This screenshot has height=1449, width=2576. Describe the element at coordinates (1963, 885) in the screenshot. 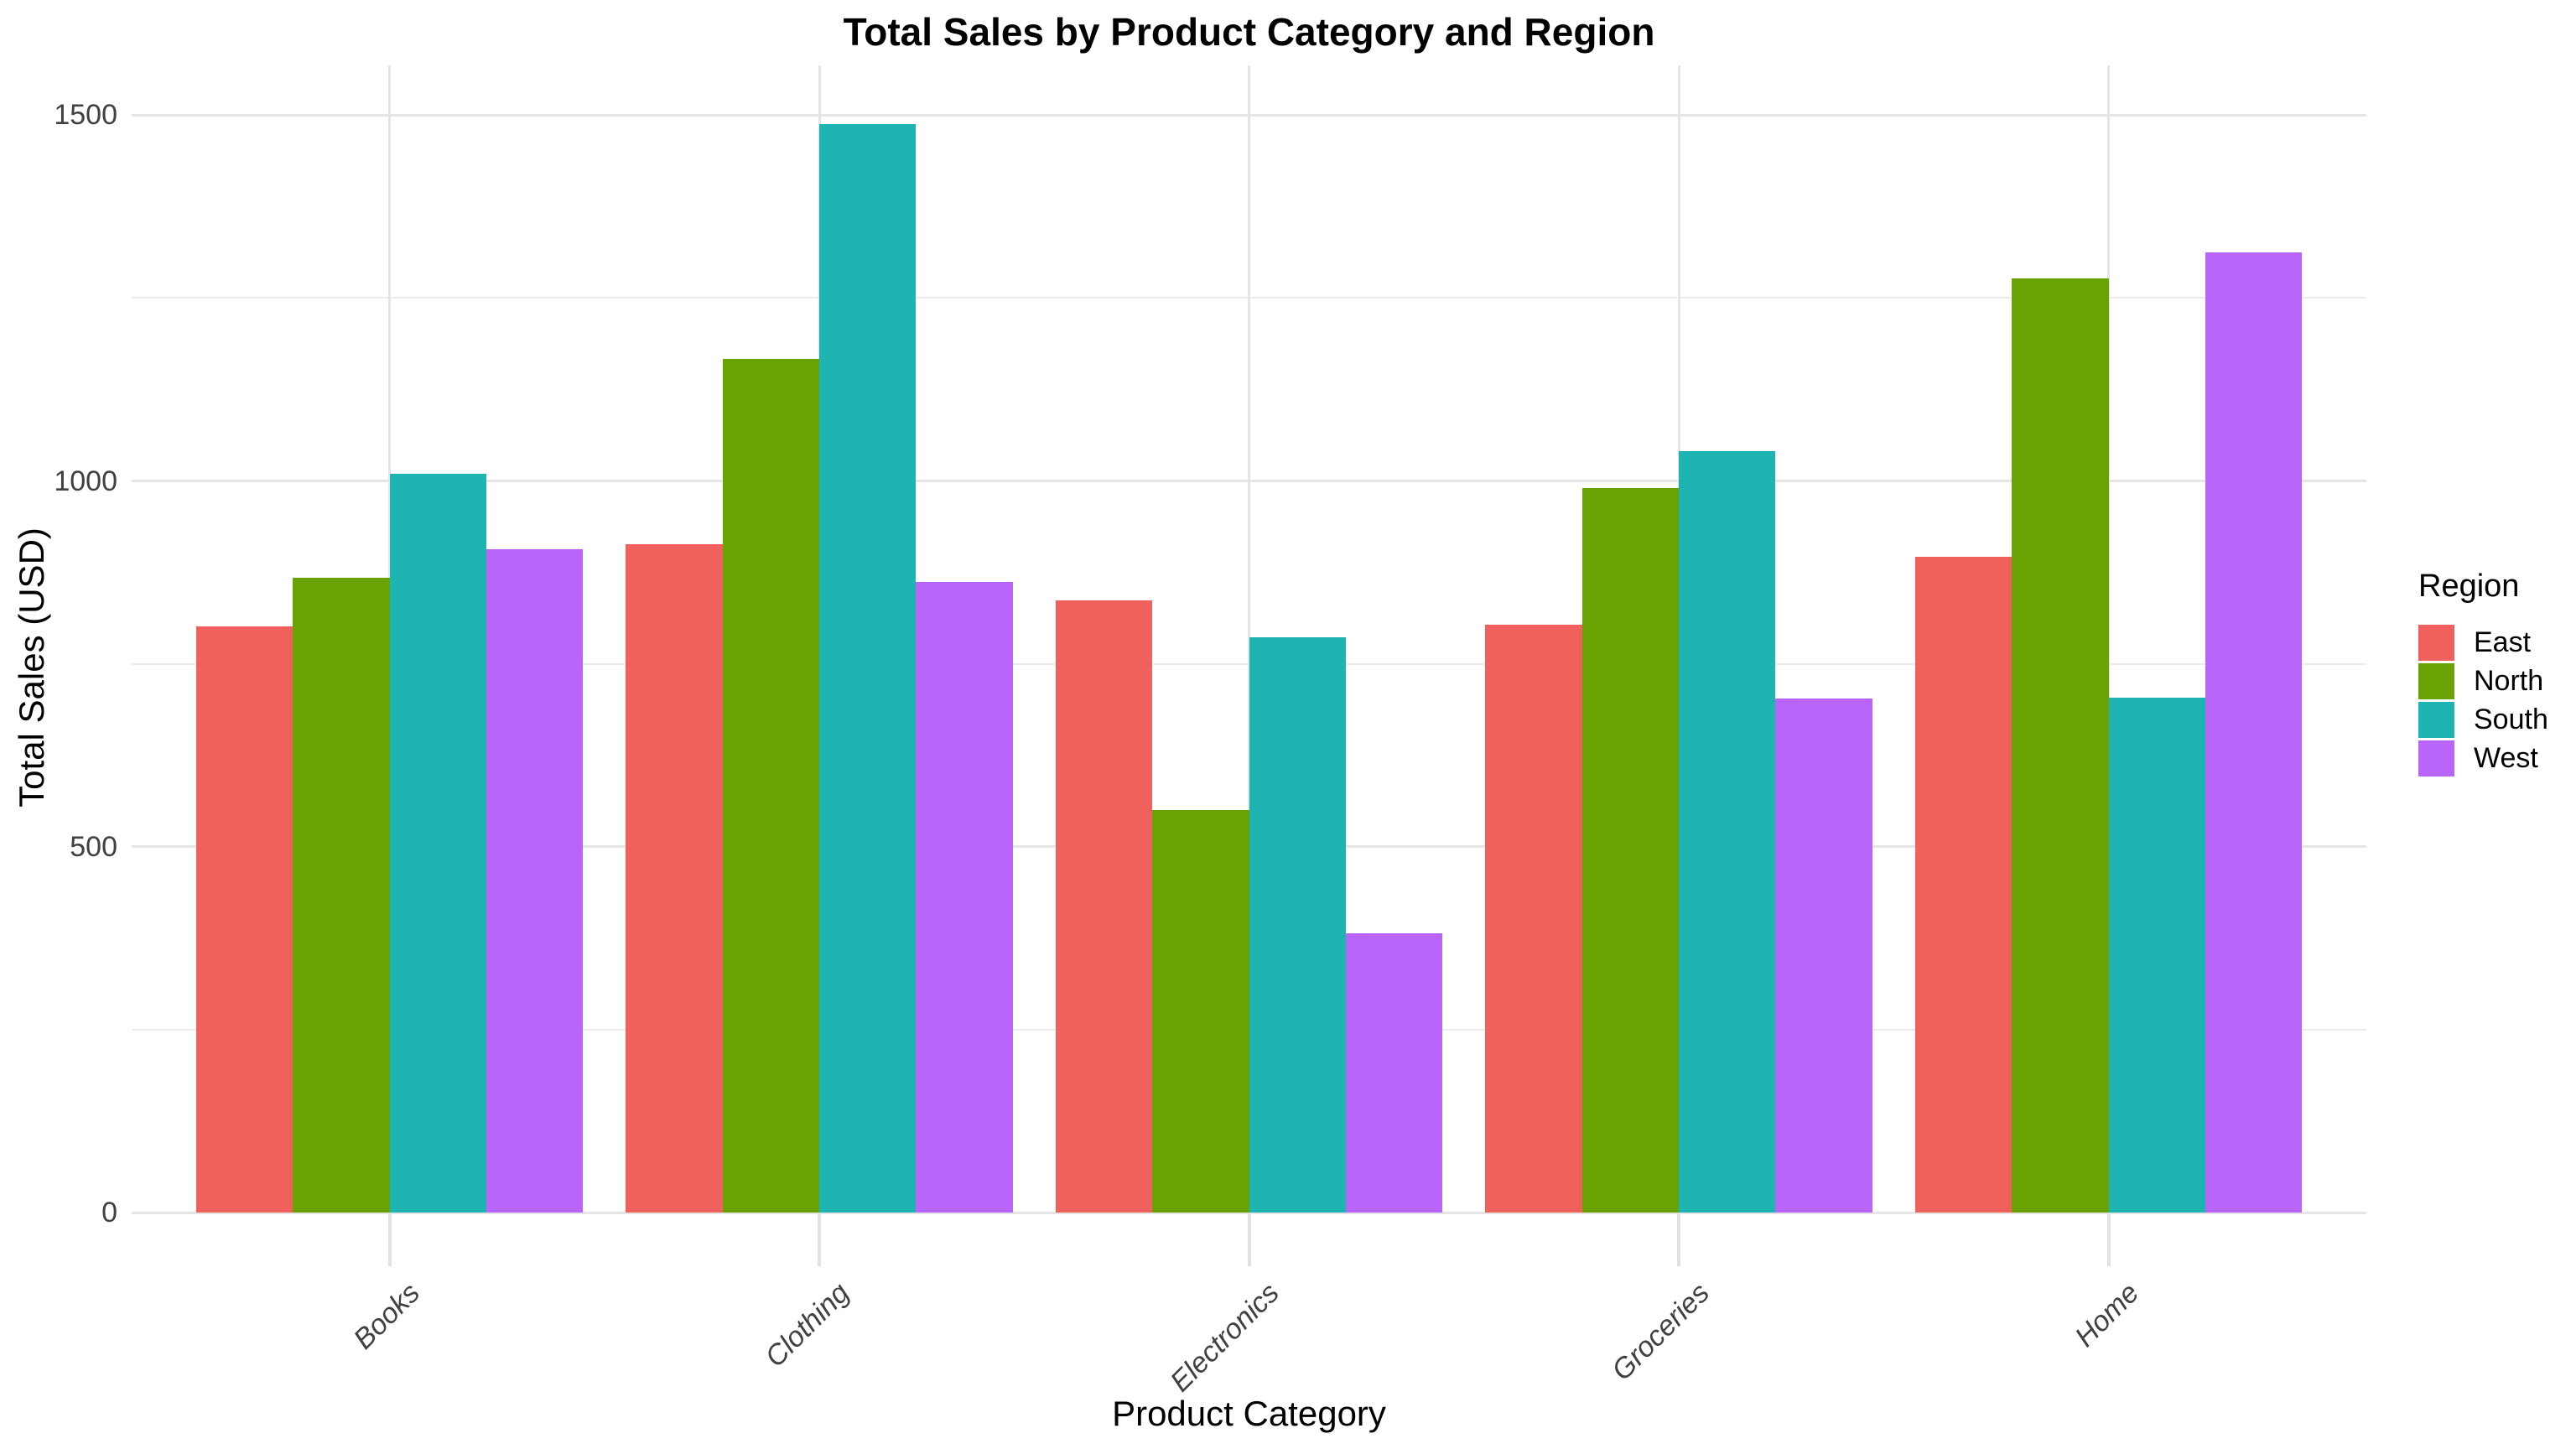

I see `bar-home-east` at that location.